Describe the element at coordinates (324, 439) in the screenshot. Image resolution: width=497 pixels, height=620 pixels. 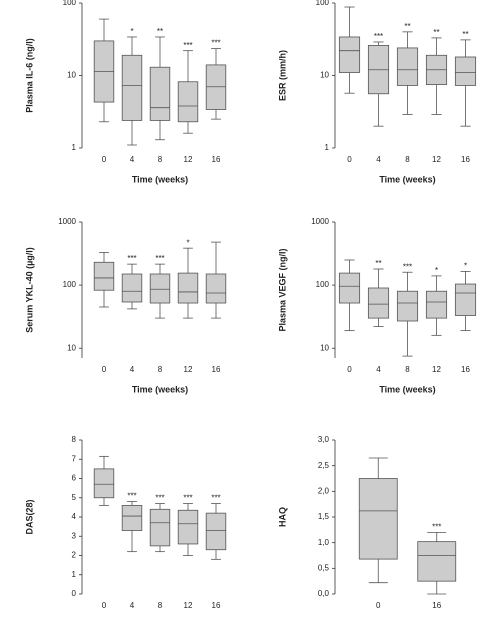
I see `y-tick-label: 3,0` at that location.